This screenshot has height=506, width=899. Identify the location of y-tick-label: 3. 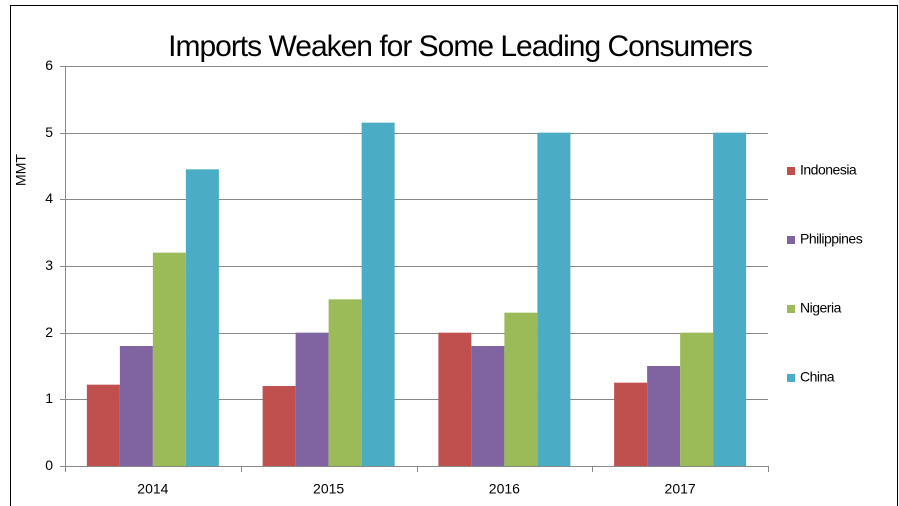
(49, 265).